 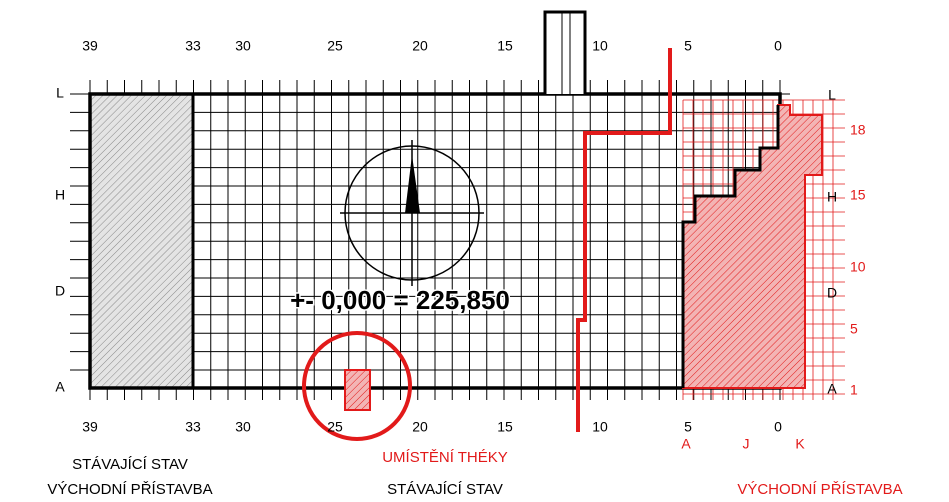 I want to click on new-row-label: 10, so click(x=858, y=267).